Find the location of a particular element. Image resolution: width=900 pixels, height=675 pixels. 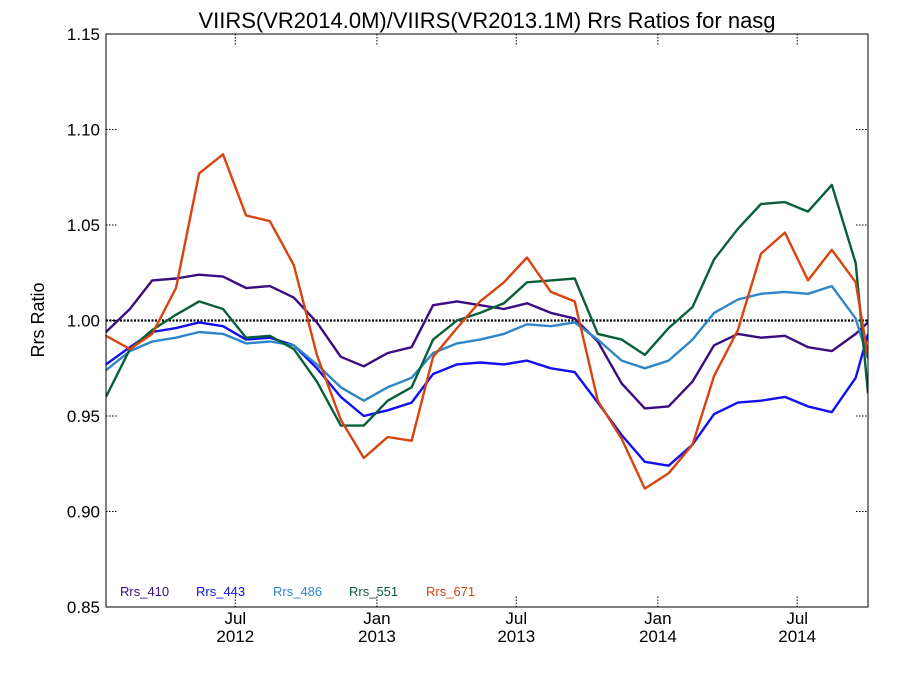

y-tick-label: 0.85 is located at coordinates (83, 607).